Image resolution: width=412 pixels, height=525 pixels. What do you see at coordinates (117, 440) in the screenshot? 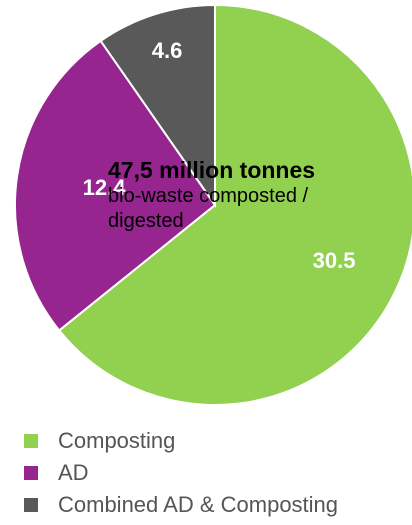
I see `legend-label-composting: Composting` at bounding box center [117, 440].